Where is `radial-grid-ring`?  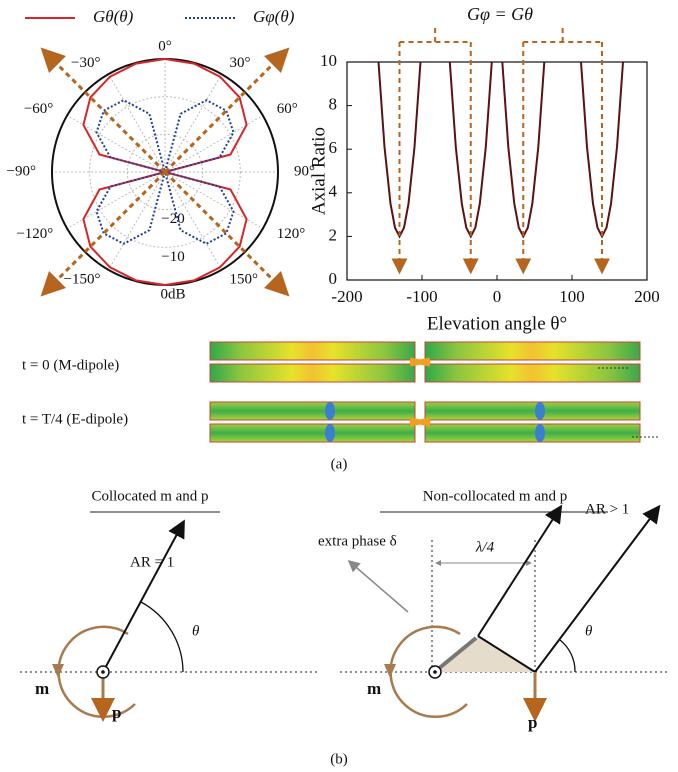
radial-grid-ring is located at coordinates (165, 172).